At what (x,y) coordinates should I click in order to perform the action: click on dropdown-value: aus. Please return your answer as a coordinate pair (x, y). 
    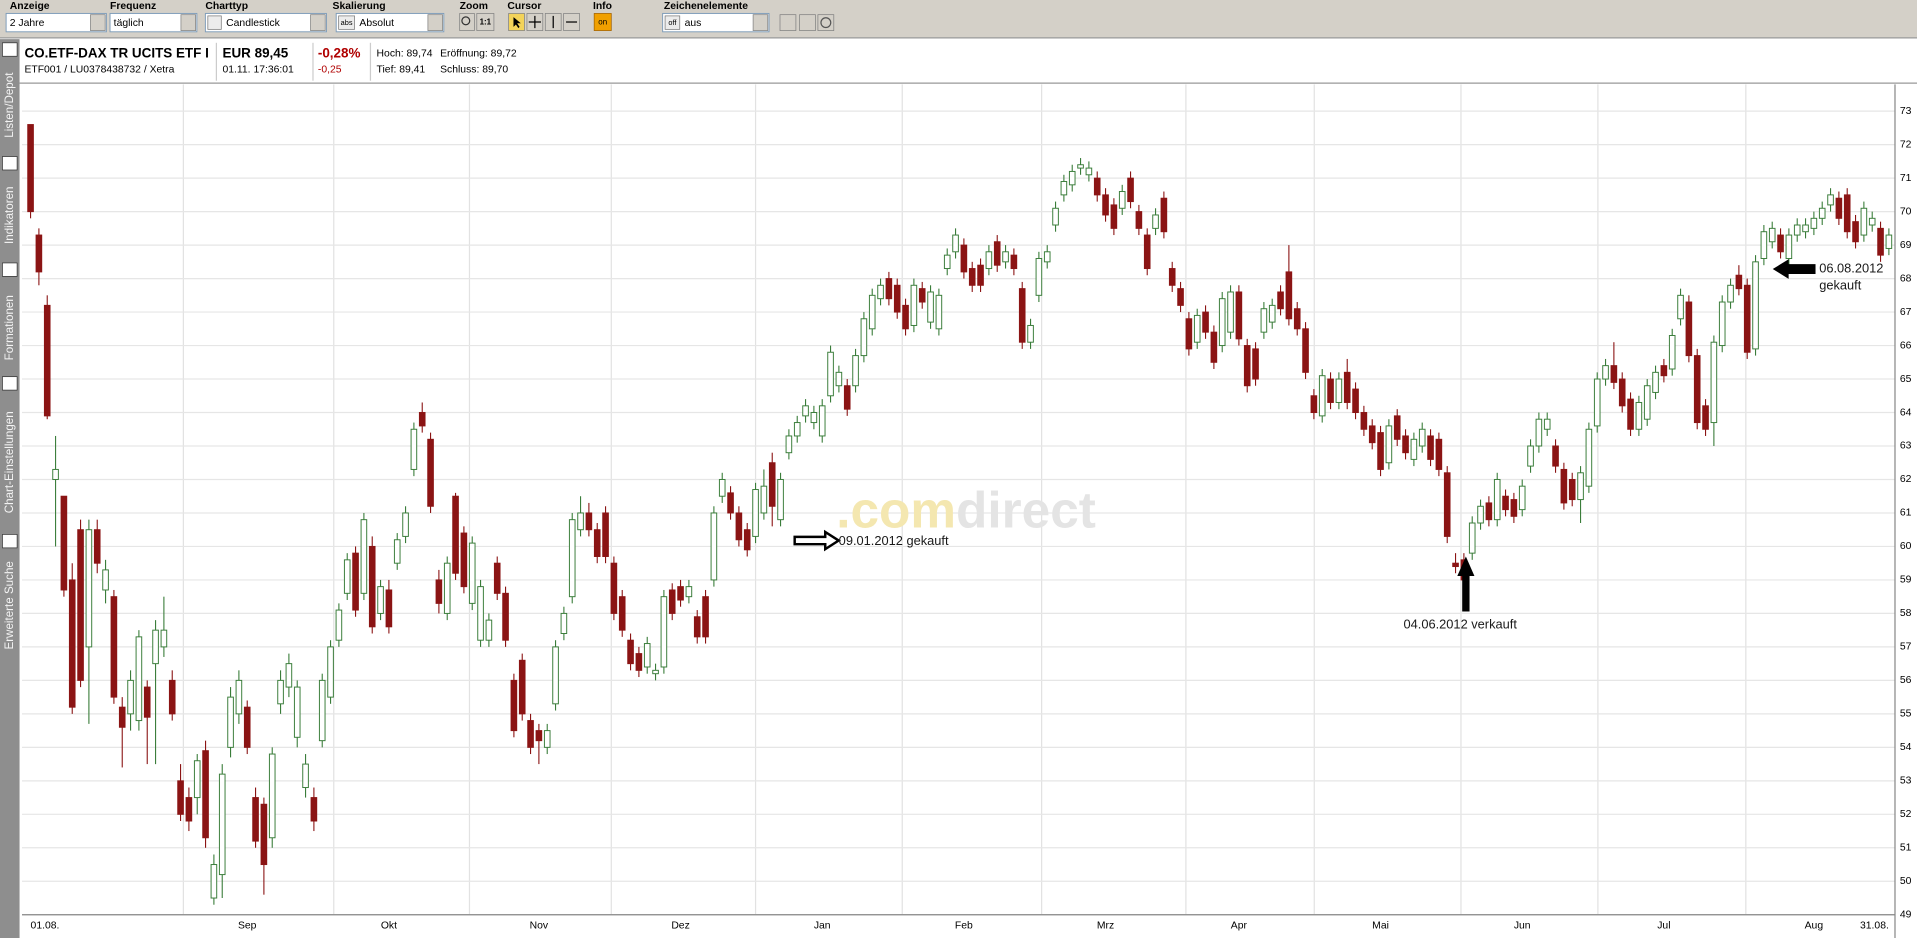
    Looking at the image, I should click on (693, 23).